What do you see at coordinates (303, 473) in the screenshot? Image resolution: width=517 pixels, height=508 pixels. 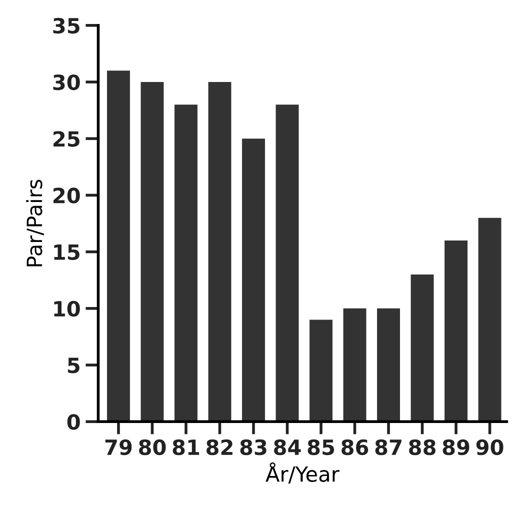 I see `x-axis-title: År/Year` at bounding box center [303, 473].